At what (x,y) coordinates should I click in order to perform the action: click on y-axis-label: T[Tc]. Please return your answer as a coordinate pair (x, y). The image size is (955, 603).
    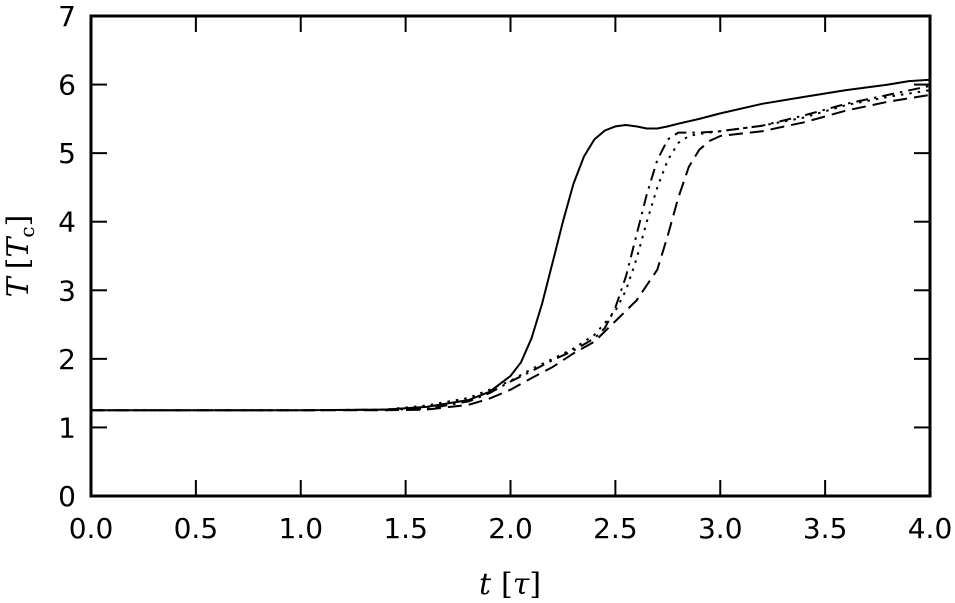
    Looking at the image, I should click on (20, 256).